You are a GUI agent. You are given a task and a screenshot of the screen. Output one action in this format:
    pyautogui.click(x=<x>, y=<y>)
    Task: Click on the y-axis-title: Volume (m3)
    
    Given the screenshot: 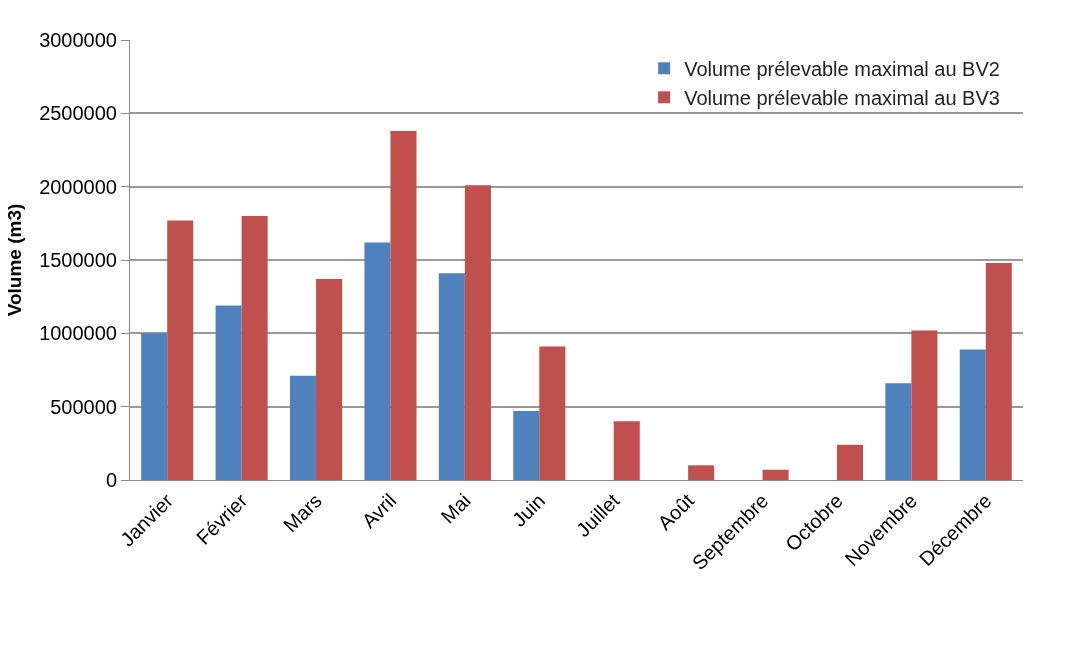 What is the action you would take?
    pyautogui.click(x=14, y=260)
    